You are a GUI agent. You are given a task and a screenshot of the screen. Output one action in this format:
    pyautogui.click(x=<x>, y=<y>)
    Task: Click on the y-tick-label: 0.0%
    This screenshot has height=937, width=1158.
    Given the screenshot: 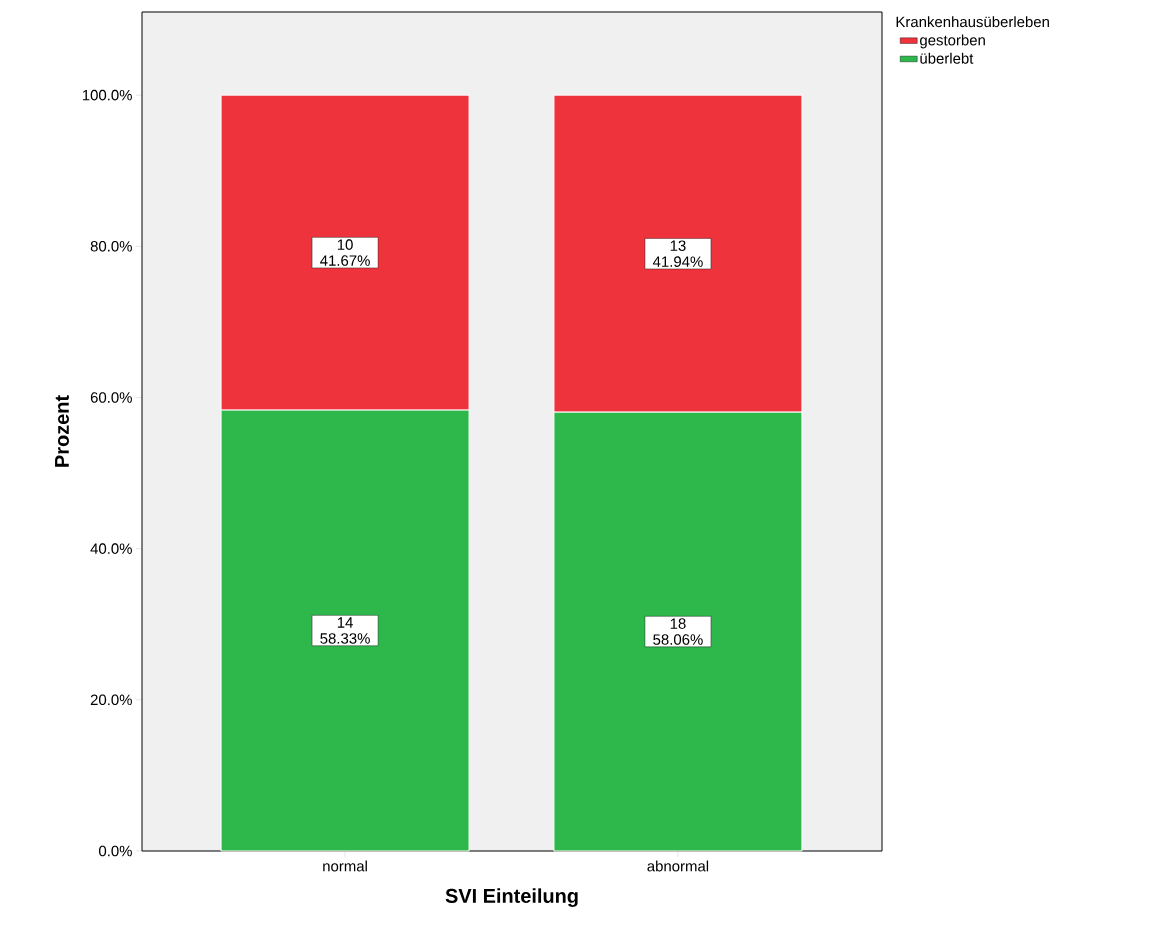 What is the action you would take?
    pyautogui.click(x=115, y=851)
    